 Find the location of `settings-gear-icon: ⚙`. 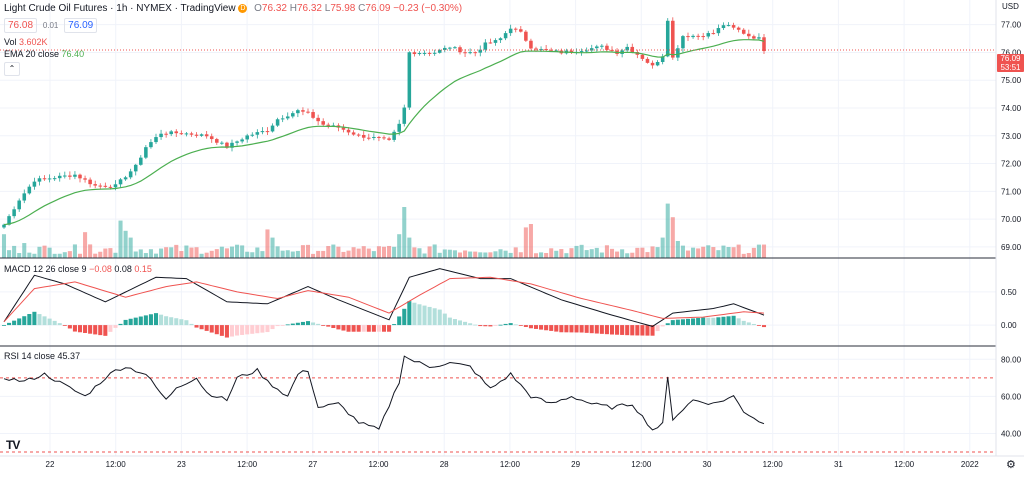

settings-gear-icon: ⚙ is located at coordinates (1011, 465).